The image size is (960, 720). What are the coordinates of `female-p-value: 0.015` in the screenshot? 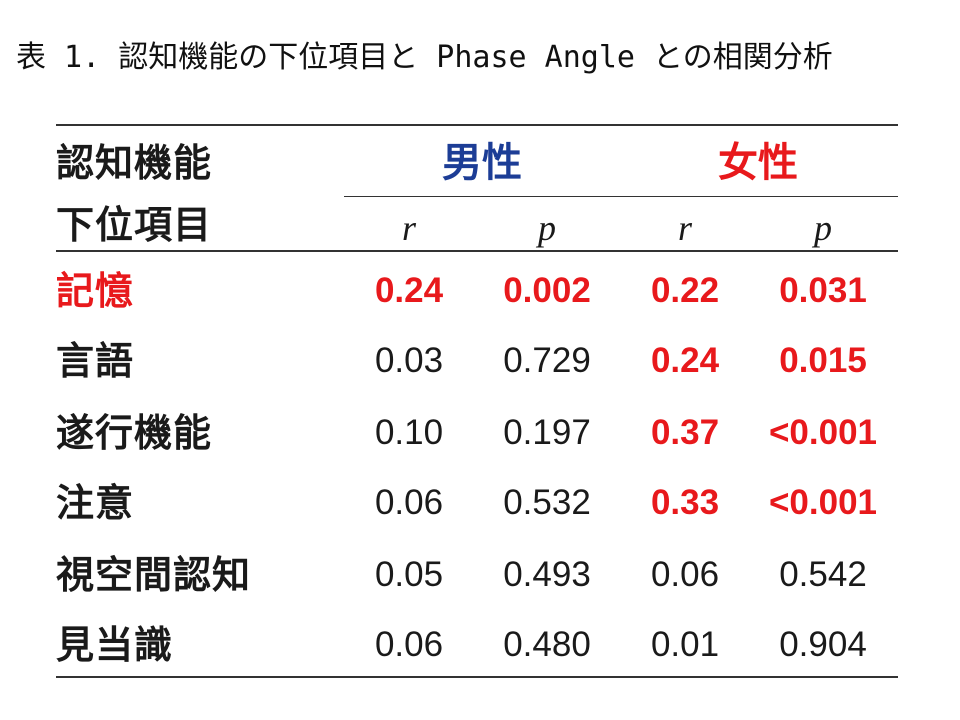 It's located at (823, 360).